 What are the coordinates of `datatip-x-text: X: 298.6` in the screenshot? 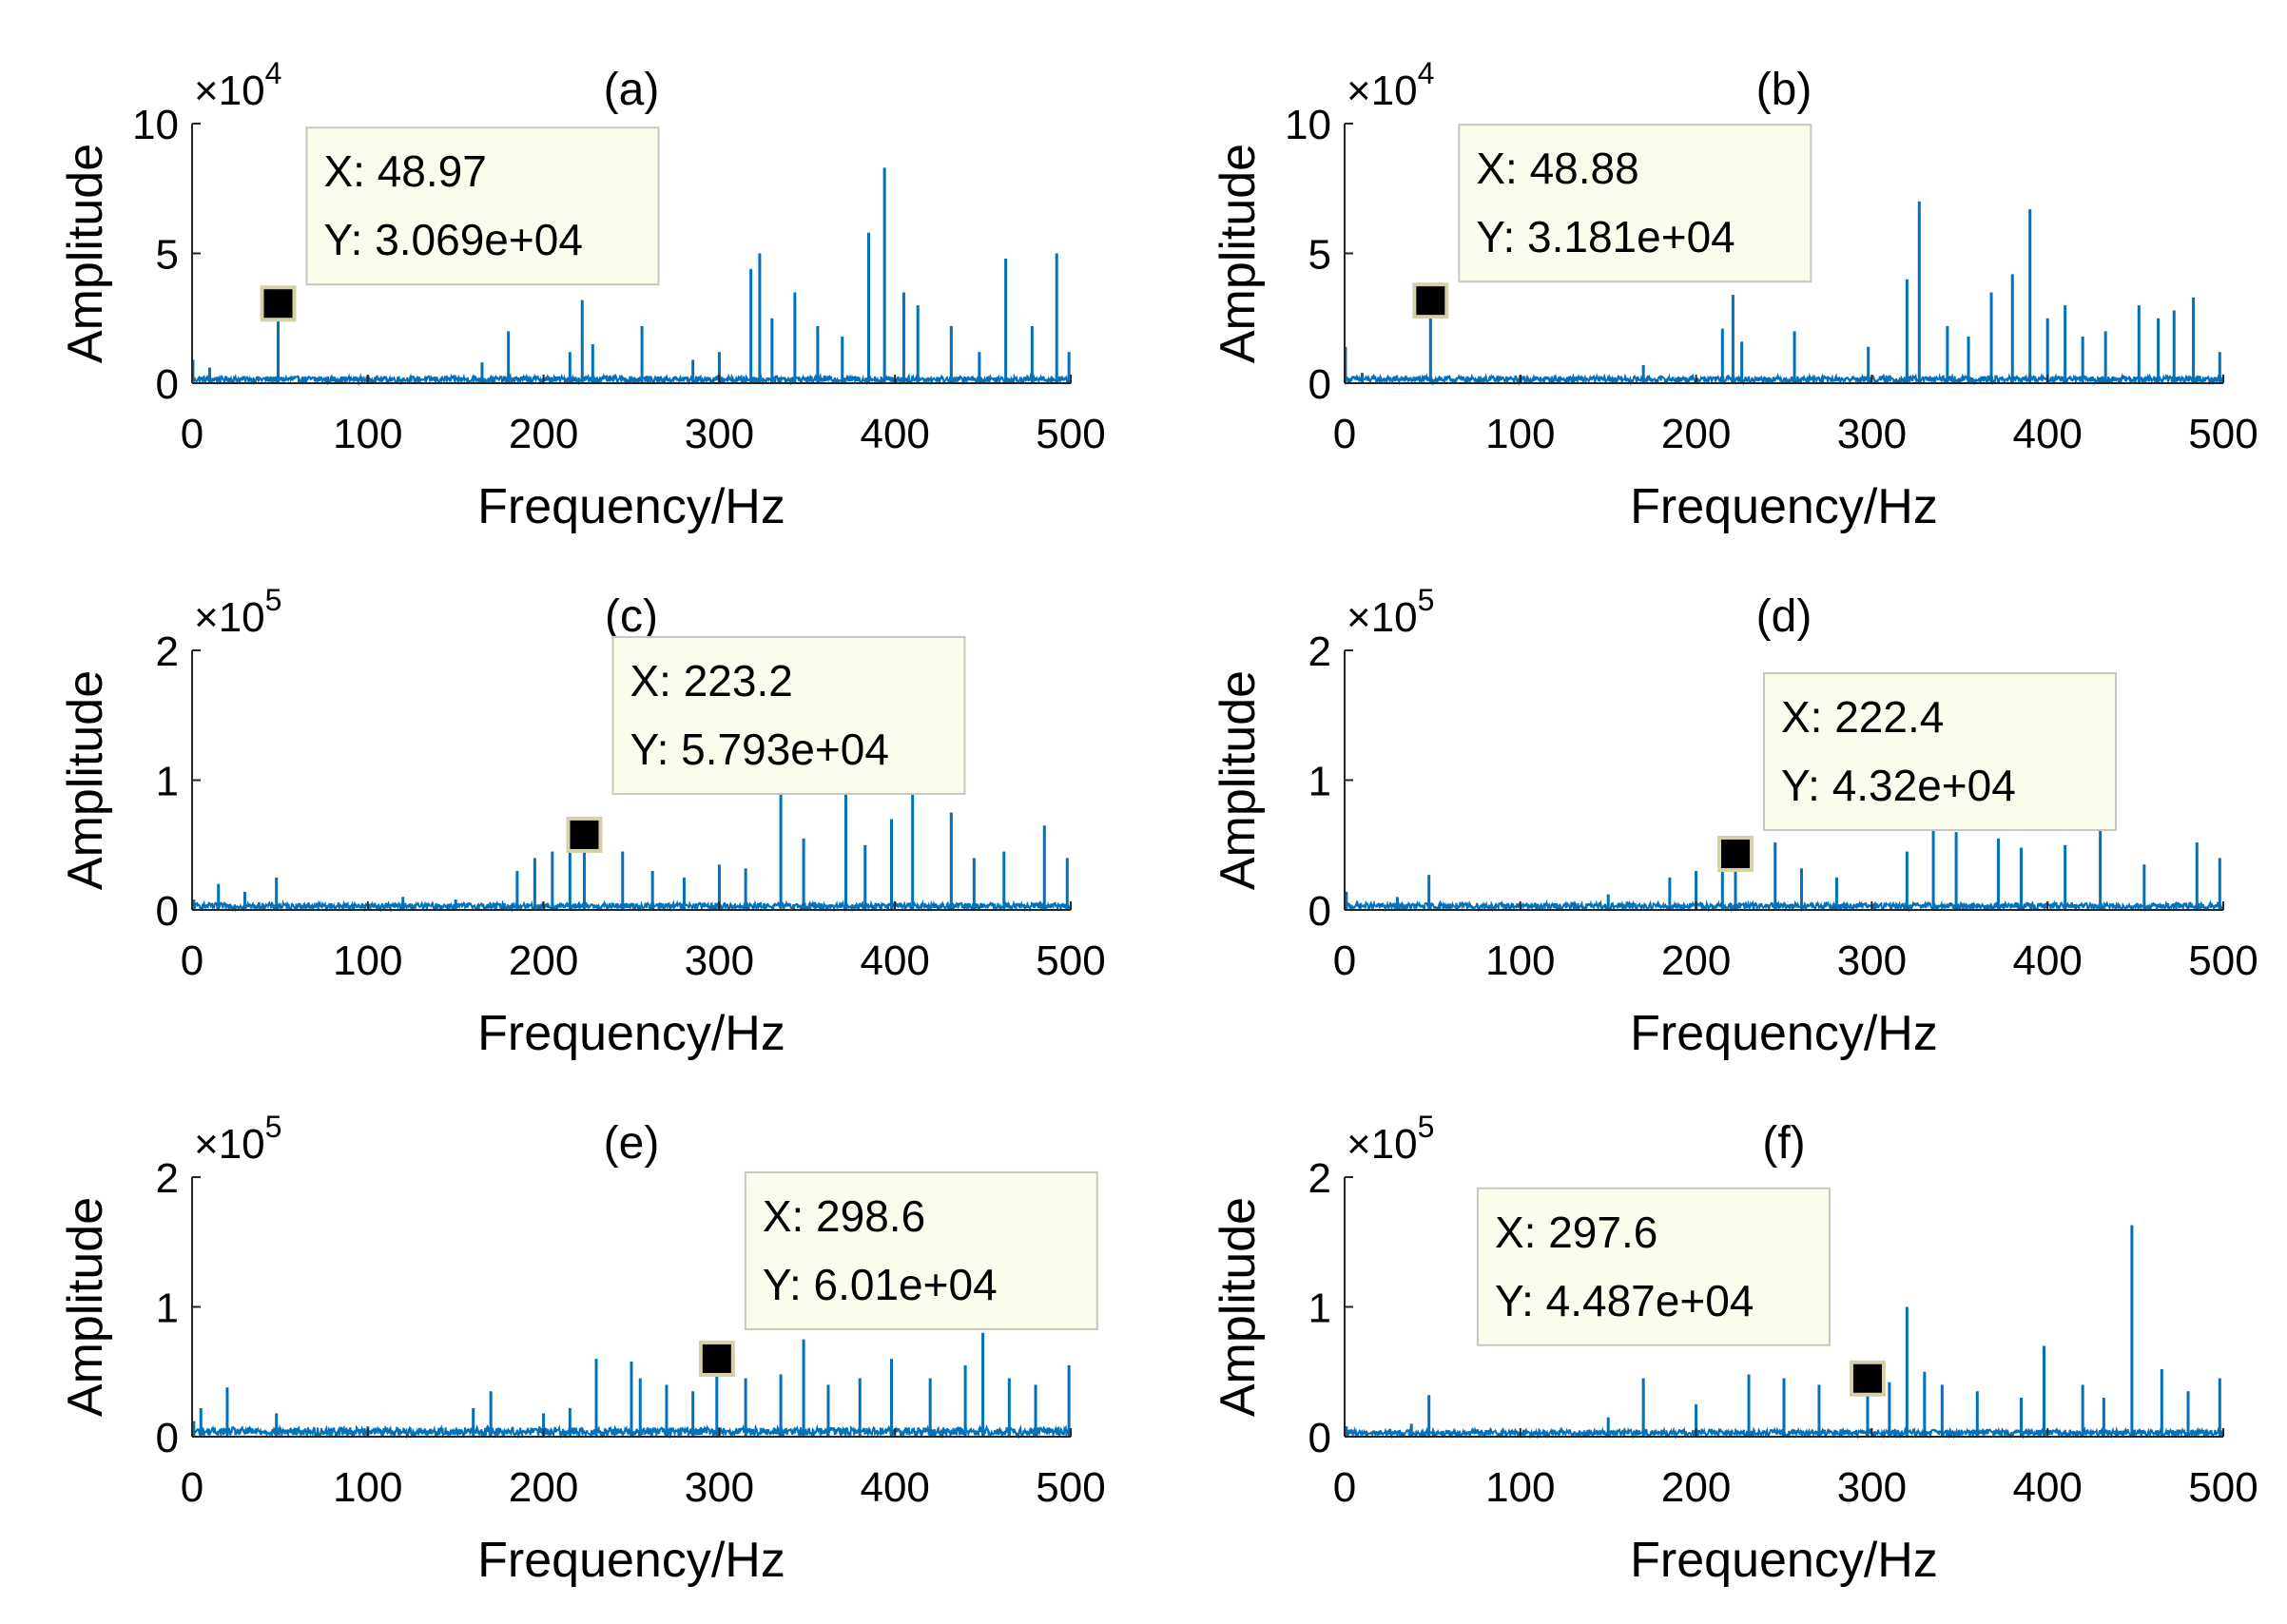 It's located at (844, 1216).